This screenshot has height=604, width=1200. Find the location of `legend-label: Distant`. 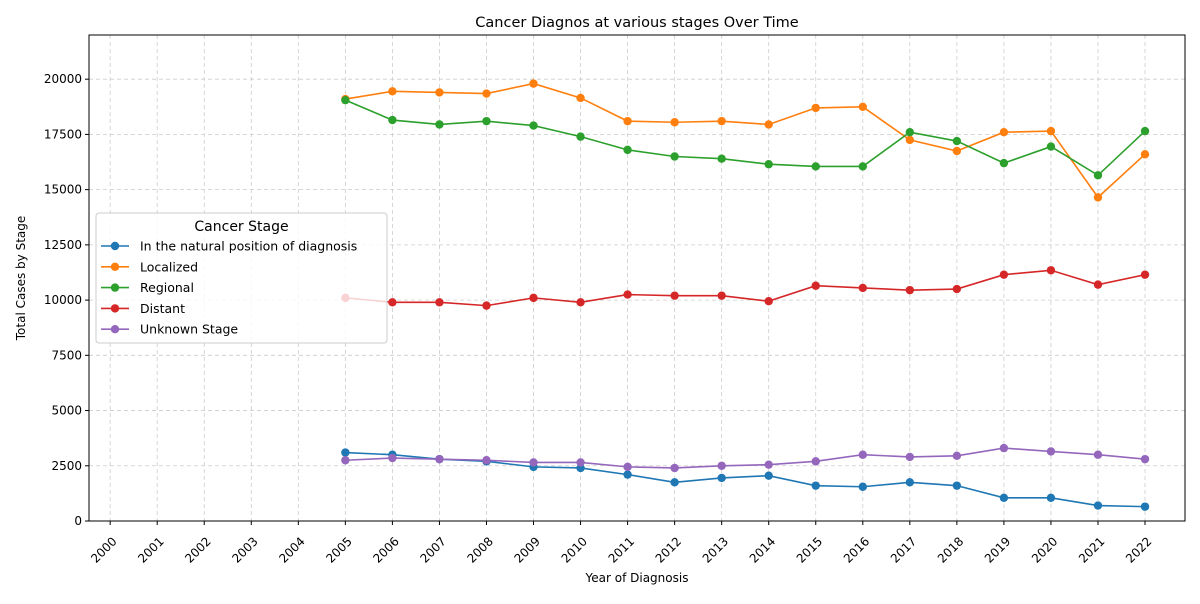

legend-label: Distant is located at coordinates (162, 308).